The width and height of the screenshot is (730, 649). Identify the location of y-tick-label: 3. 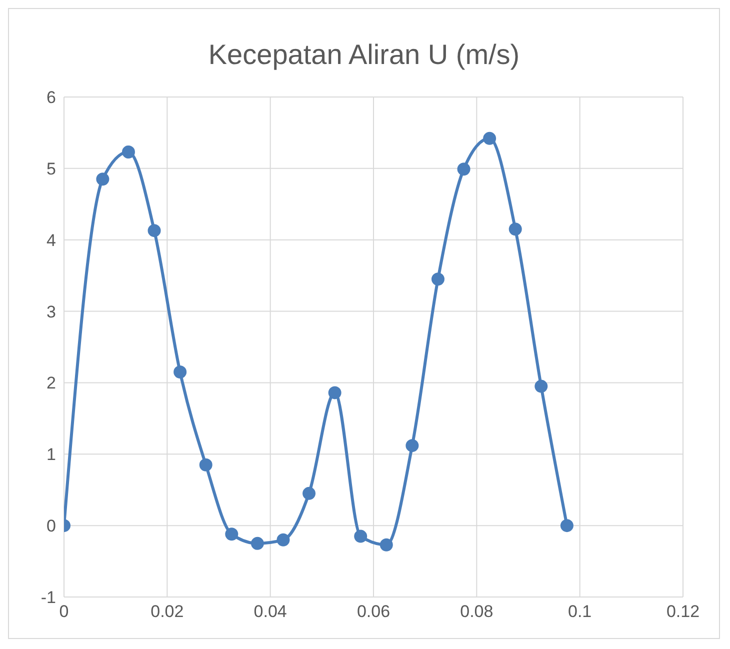
(51, 312).